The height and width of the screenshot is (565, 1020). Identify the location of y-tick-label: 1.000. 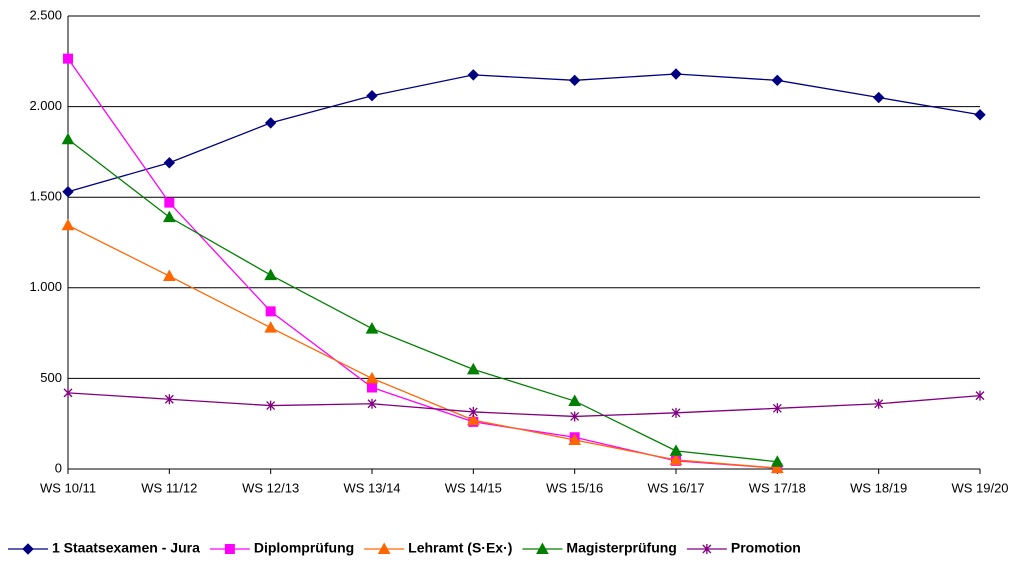
(45, 286).